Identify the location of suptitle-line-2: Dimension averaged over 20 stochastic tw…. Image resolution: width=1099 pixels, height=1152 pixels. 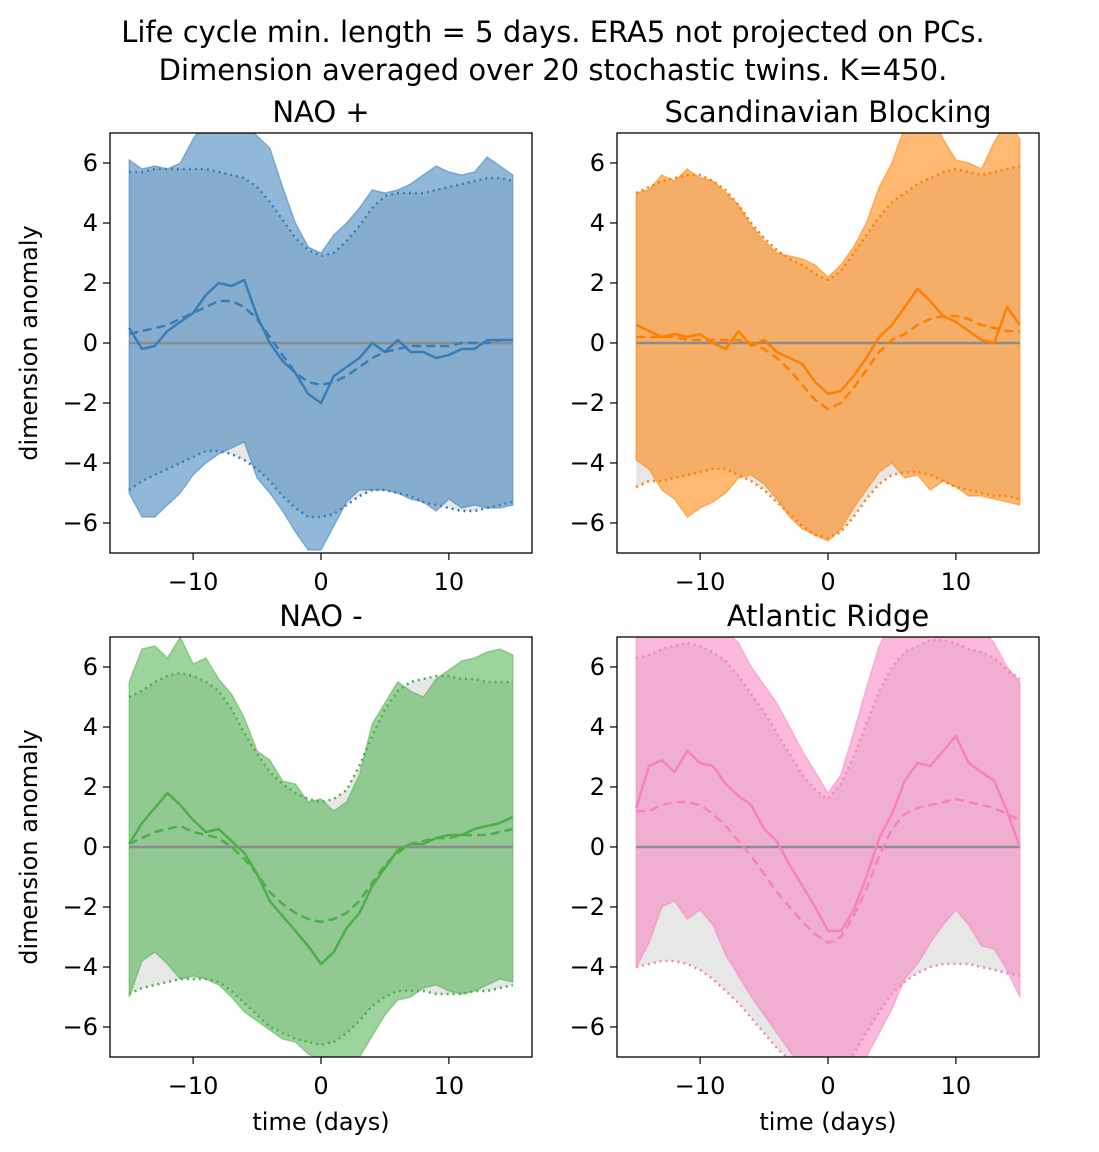
(553, 70).